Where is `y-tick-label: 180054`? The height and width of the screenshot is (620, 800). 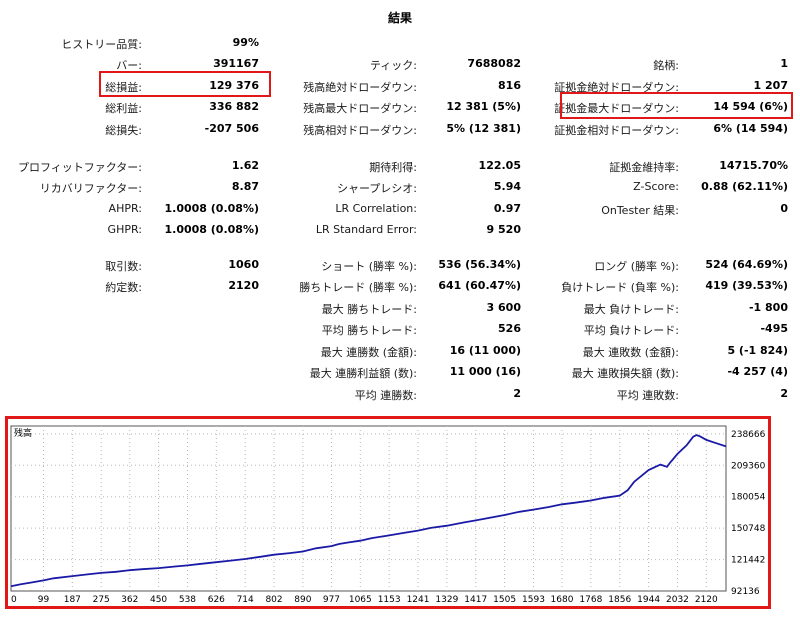 y-tick-label: 180054 is located at coordinates (748, 498).